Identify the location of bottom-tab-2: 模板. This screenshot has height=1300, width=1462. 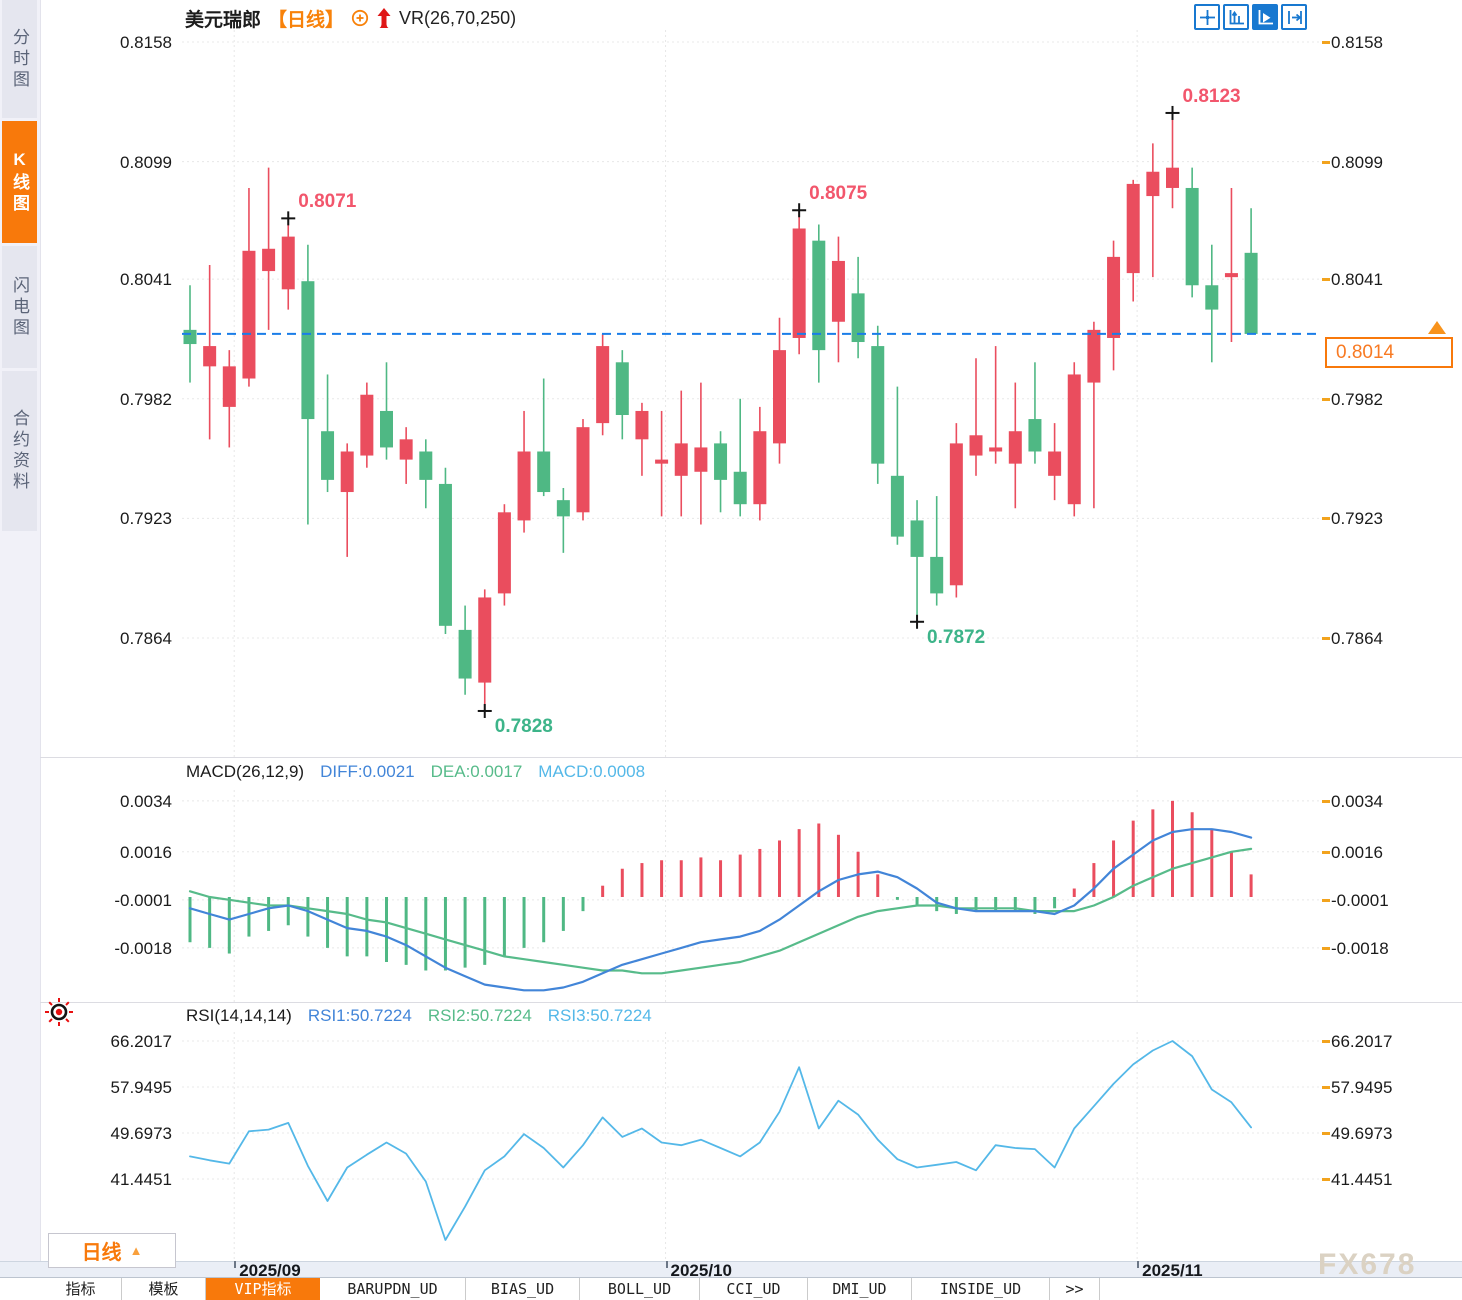
(164, 1289).